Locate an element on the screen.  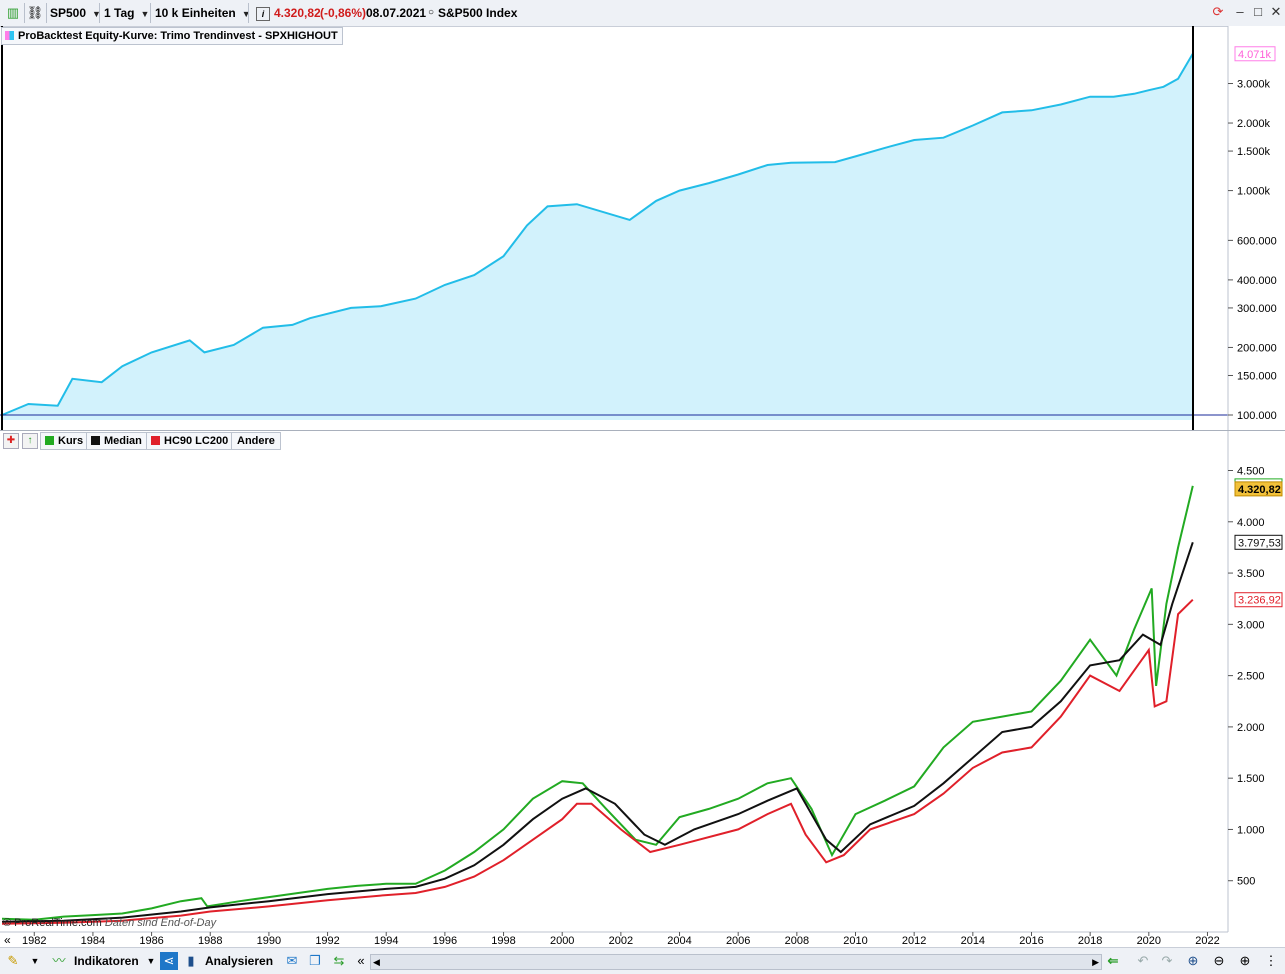
indicators-caret-icon: ▼ is located at coordinates (151, 961).